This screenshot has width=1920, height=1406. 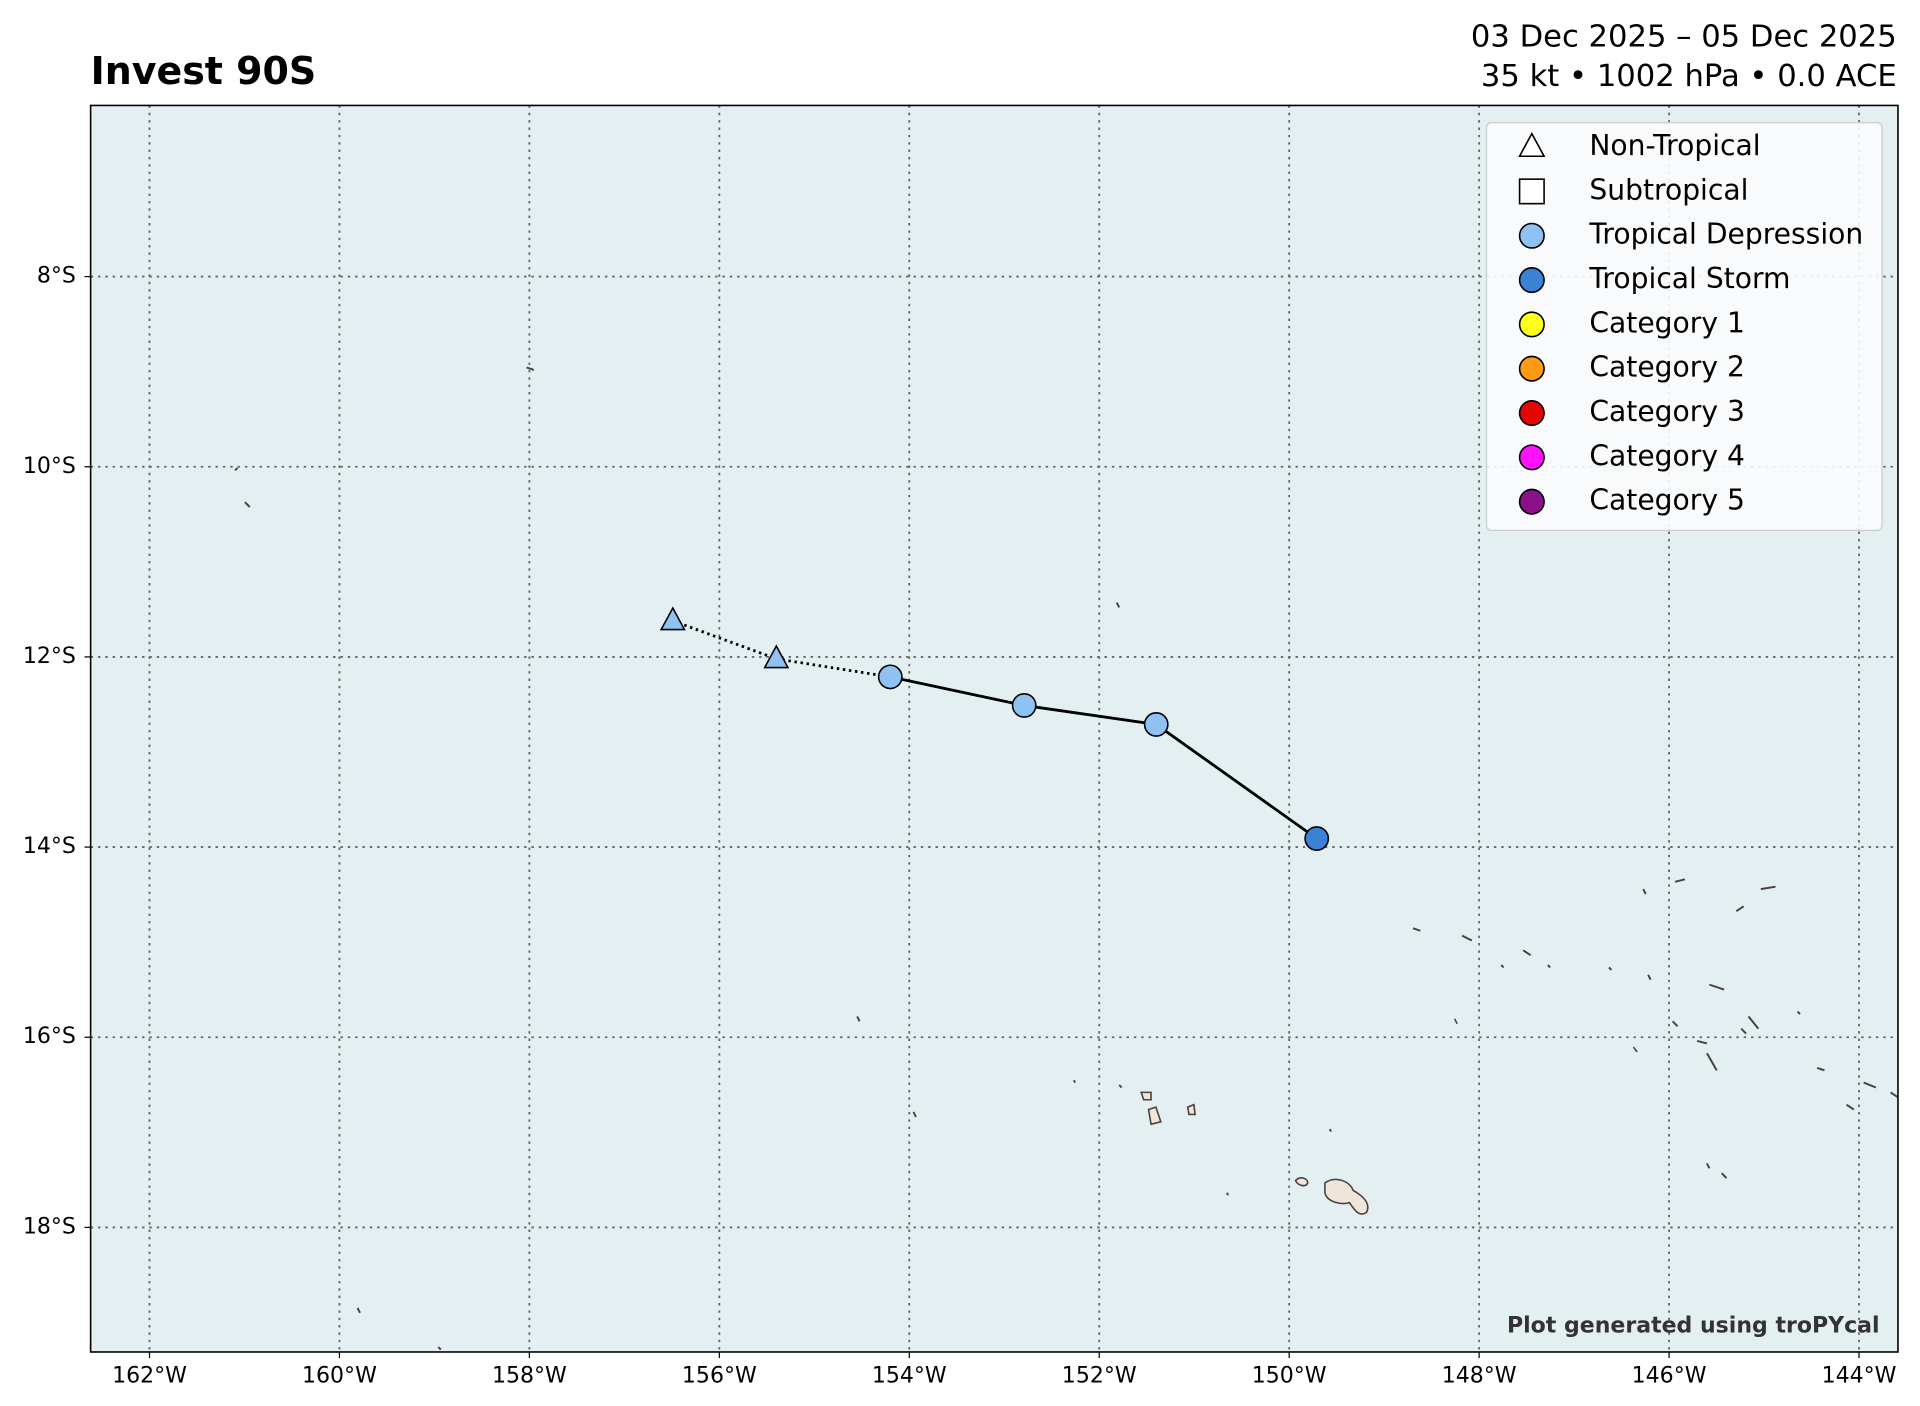 What do you see at coordinates (909, 1375) in the screenshot?
I see `x-tick-label: 154°W` at bounding box center [909, 1375].